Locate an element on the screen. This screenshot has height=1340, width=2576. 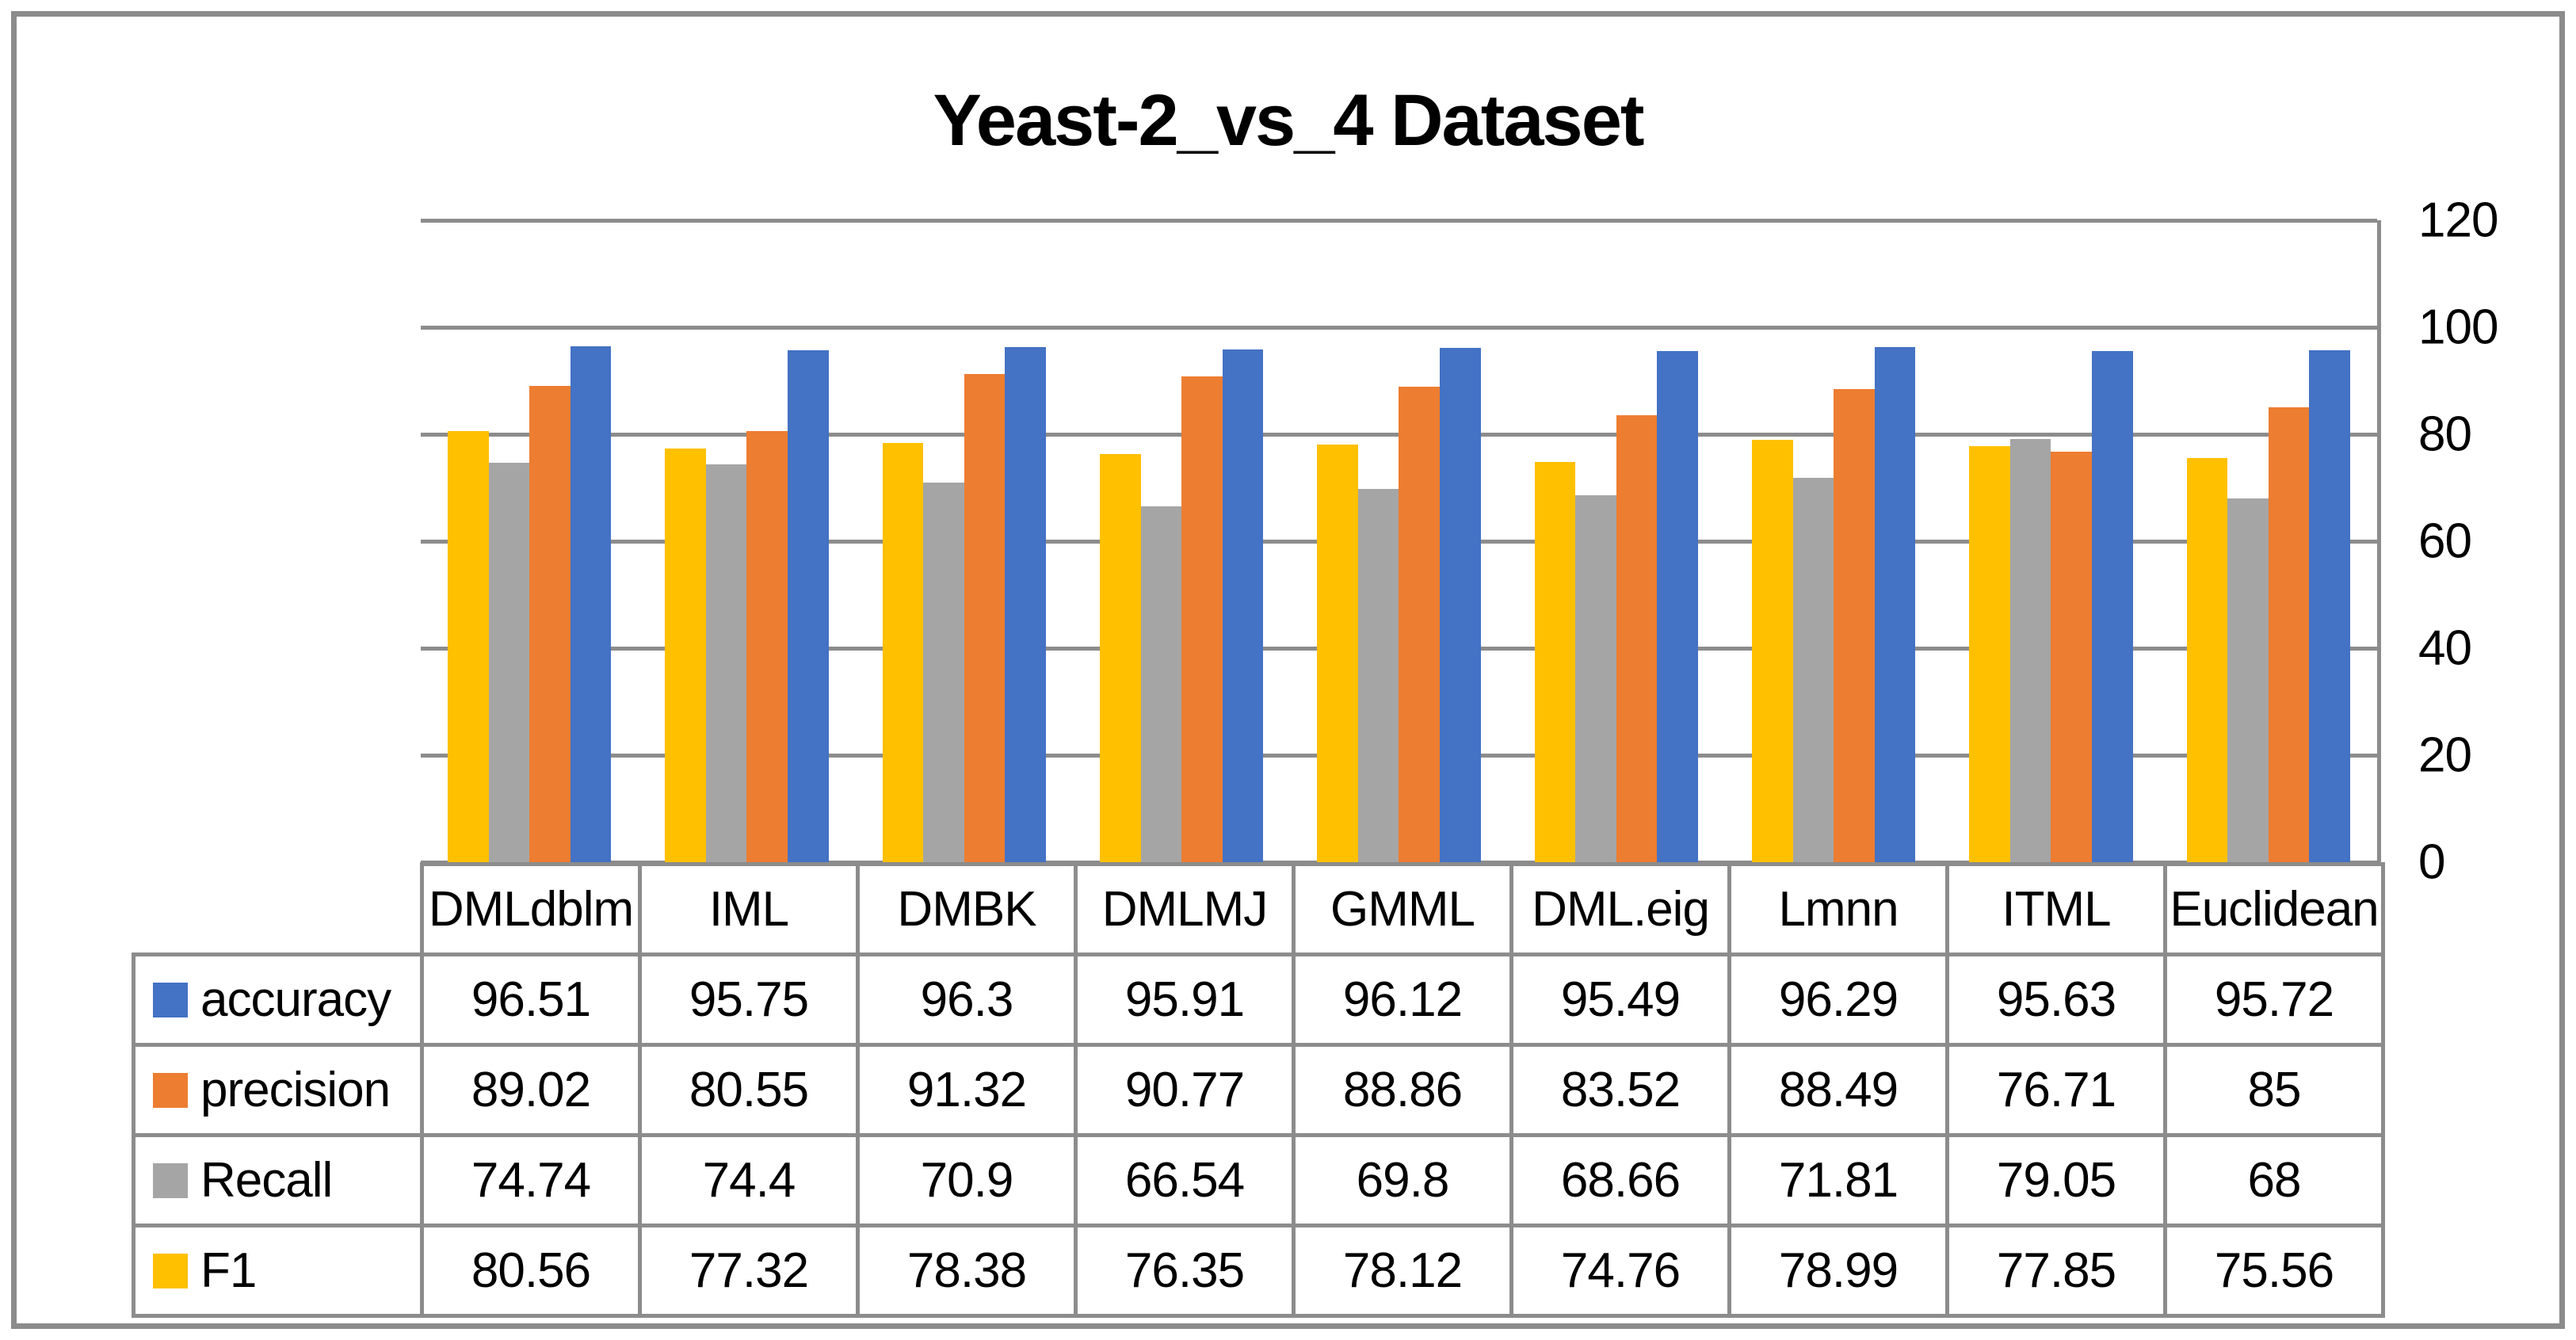
cell-F1-IML: 77.32 is located at coordinates (749, 1271).